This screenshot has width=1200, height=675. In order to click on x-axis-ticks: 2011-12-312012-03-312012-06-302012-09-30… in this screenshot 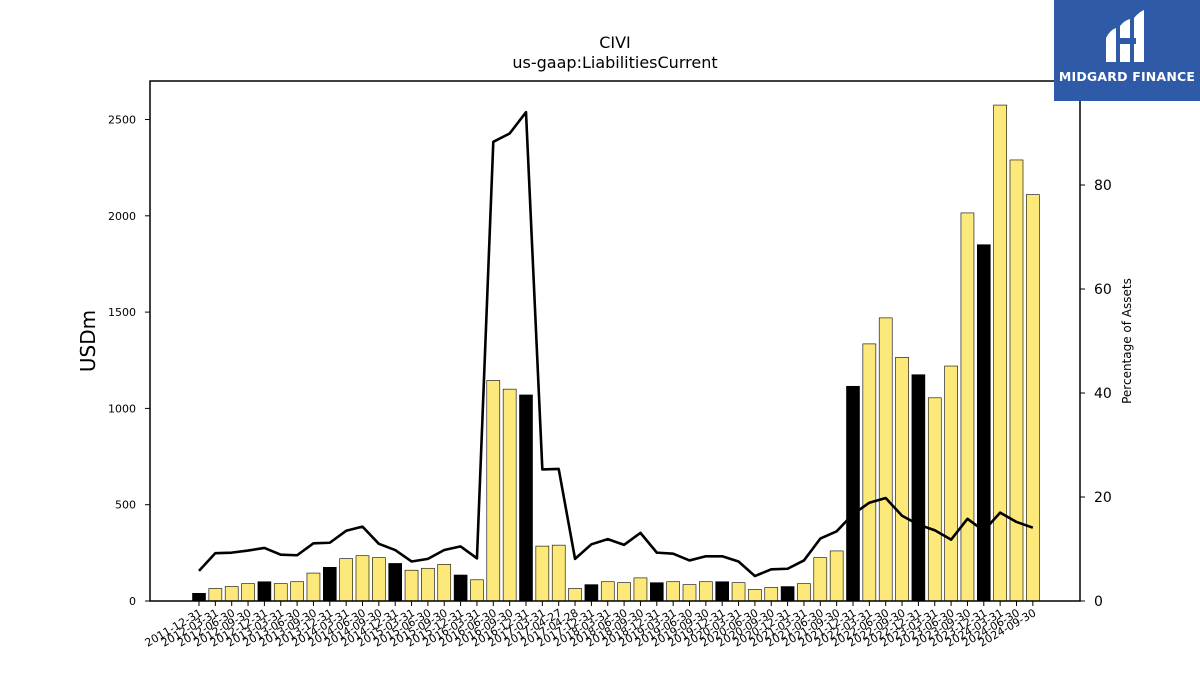, I will do `click(590, 625)`.